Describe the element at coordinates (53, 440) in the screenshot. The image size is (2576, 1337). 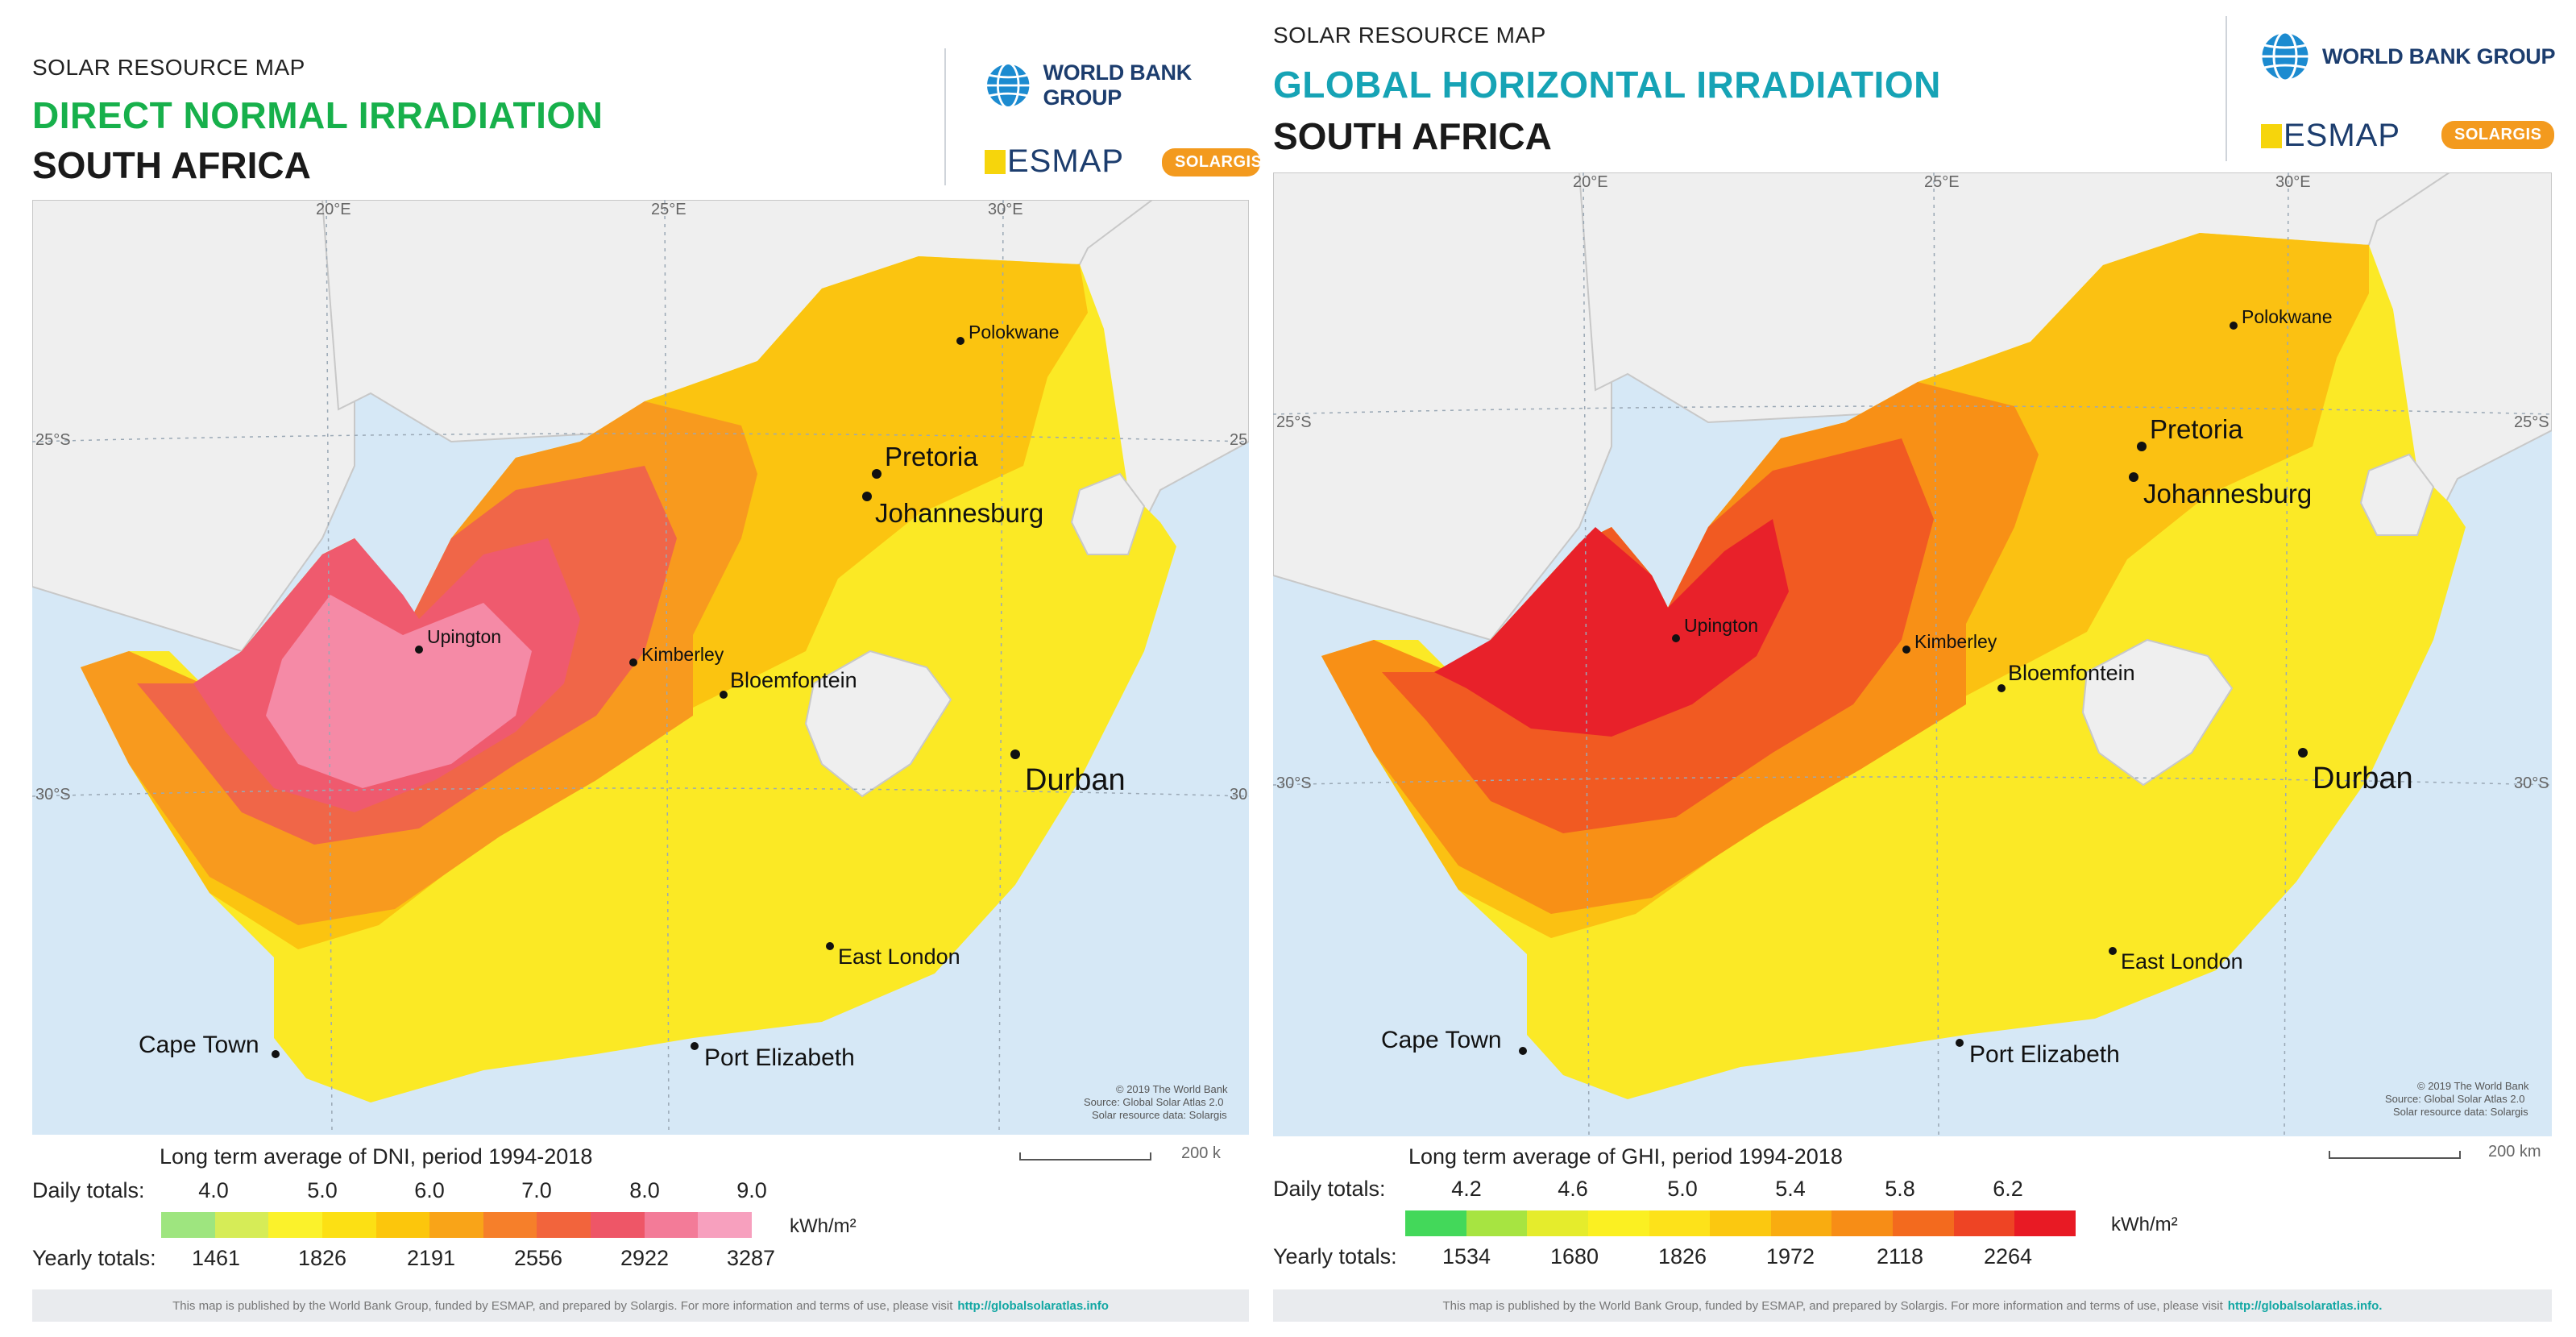
I see `lat-25-west-label: 25°S` at that location.